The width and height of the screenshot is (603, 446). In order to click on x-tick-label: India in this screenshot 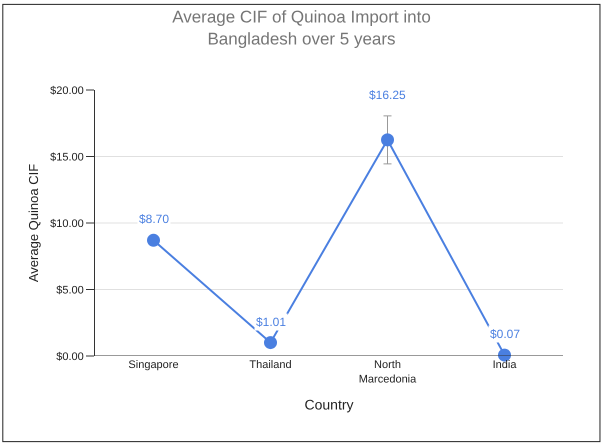, I will do `click(505, 365)`.